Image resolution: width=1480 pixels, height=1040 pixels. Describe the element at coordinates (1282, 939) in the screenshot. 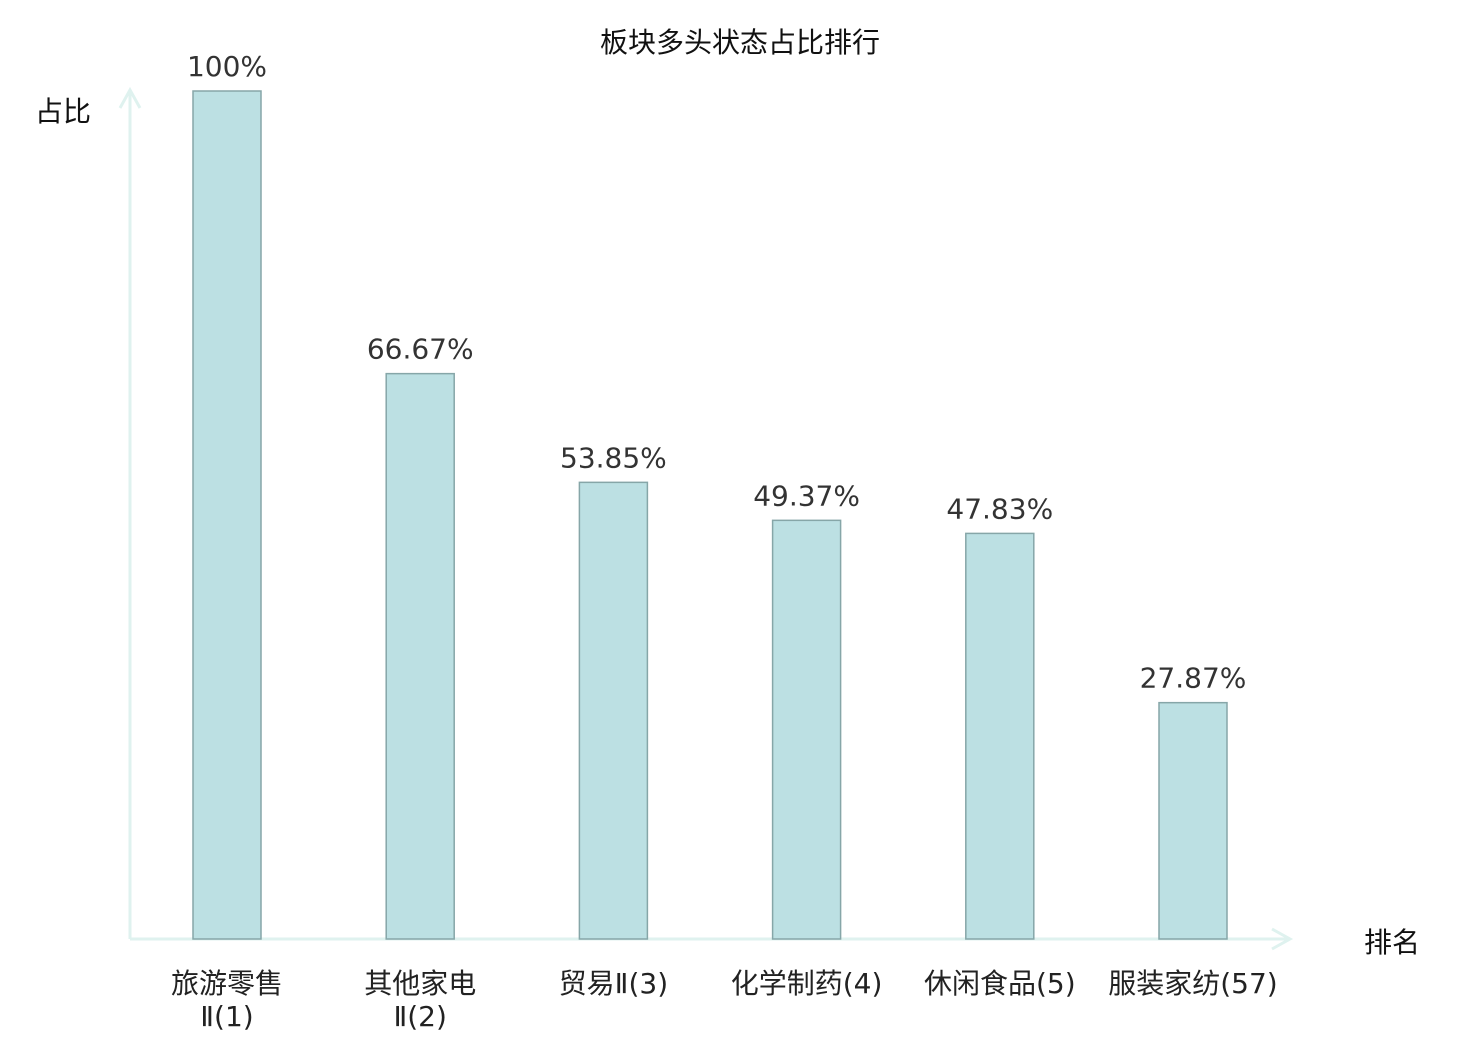

I see `x-axis-arrow-icon` at that location.